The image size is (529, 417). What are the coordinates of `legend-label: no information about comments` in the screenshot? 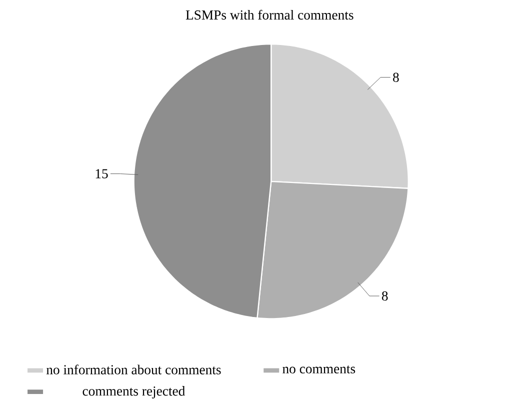 It's located at (133, 369).